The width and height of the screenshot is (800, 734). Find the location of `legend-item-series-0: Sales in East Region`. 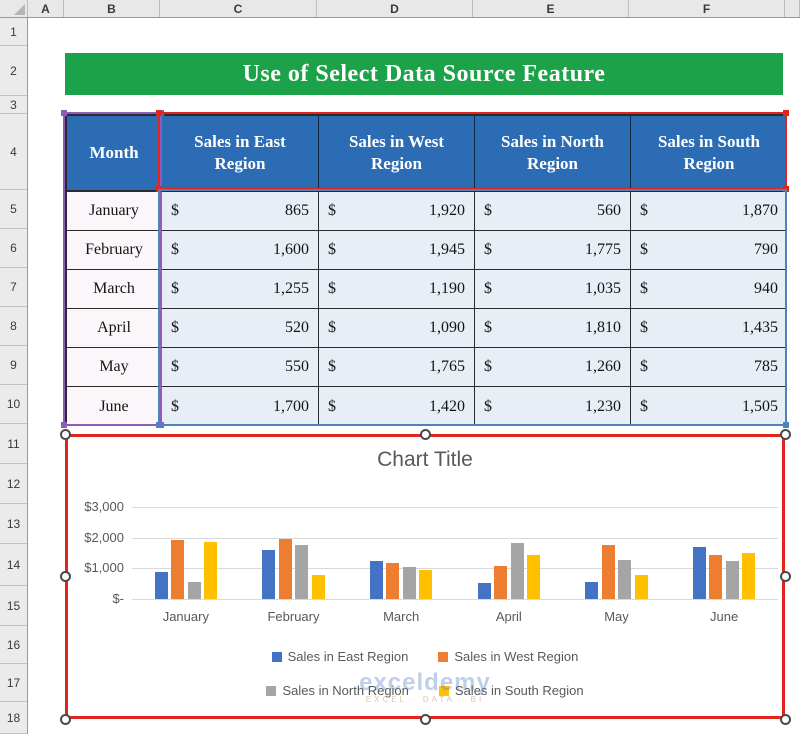

legend-item-series-0: Sales in East Region is located at coordinates (339, 656).